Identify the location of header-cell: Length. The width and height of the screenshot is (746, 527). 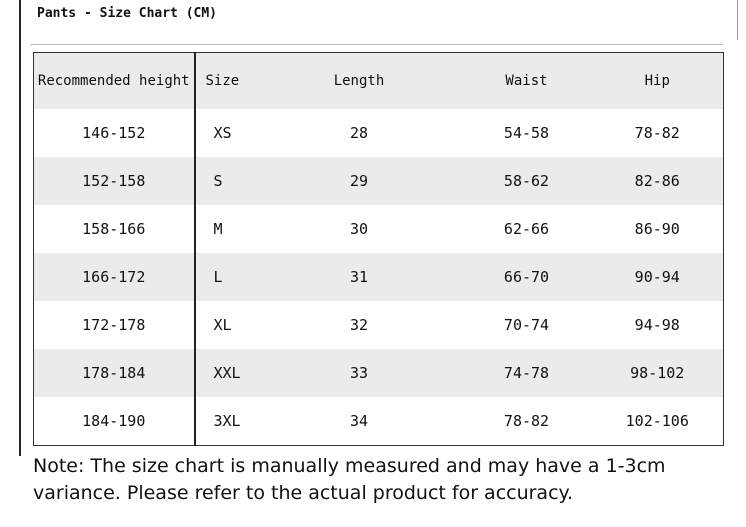
(359, 80).